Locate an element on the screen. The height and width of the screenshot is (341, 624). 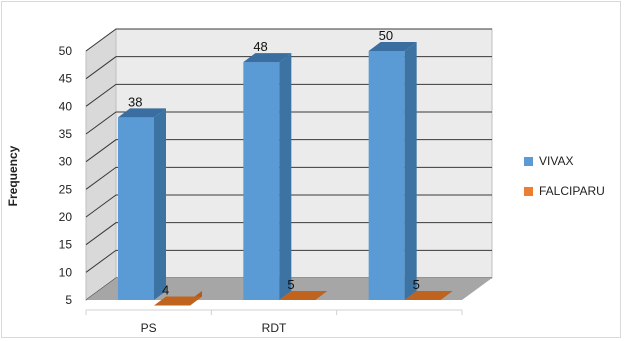
side-wall is located at coordinates (101, 164).